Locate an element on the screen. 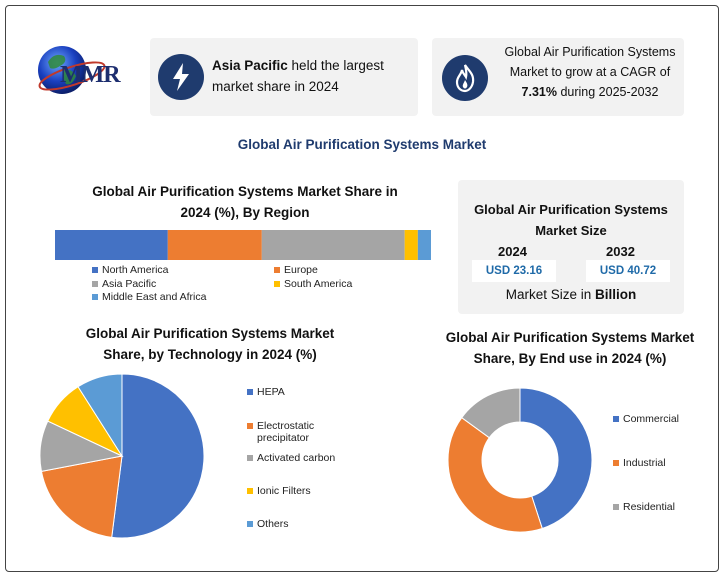  market-size-title-2: Market Size is located at coordinates (571, 230).